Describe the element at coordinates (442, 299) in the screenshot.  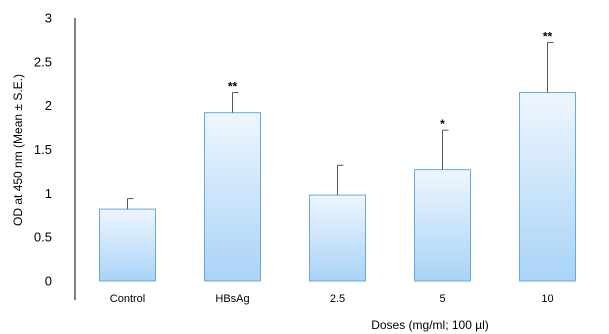
I see `x-tick-label: 5` at that location.